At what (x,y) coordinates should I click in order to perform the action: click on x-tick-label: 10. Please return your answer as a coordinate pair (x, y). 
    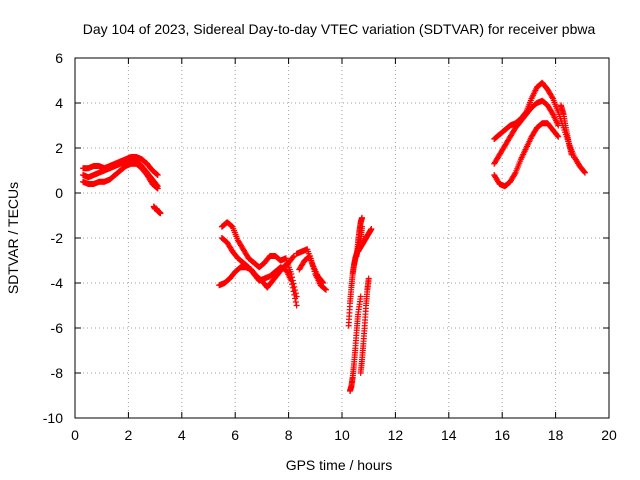
    Looking at the image, I should click on (342, 435).